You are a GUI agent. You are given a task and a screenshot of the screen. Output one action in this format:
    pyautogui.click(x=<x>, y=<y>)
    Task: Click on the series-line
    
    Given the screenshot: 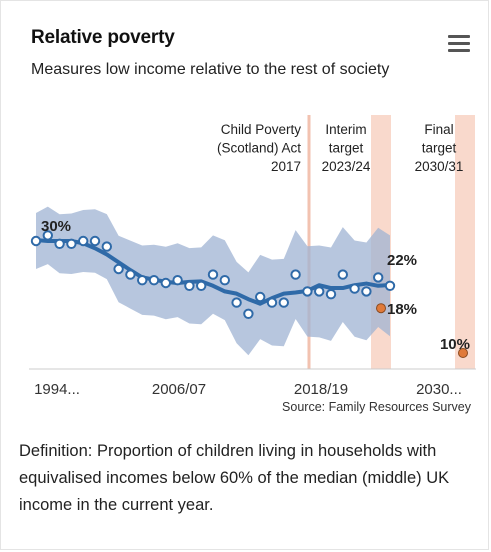 What is the action you would take?
    pyautogui.click(x=213, y=272)
    